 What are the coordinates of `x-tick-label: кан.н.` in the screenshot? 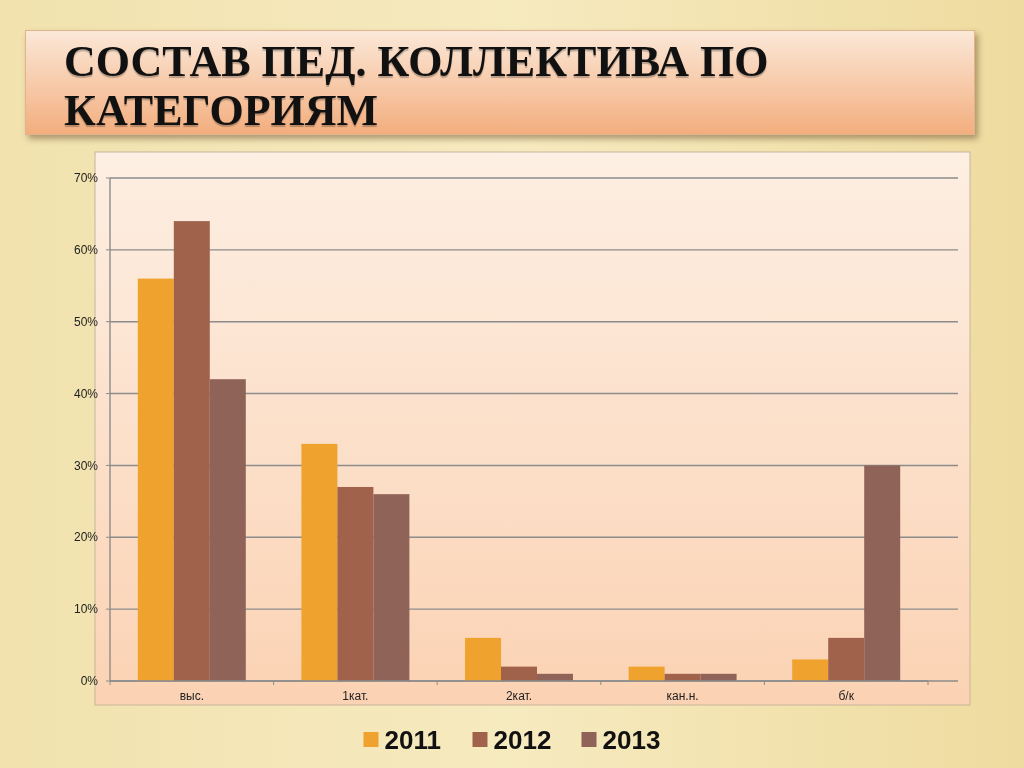 It's located at (682, 696).